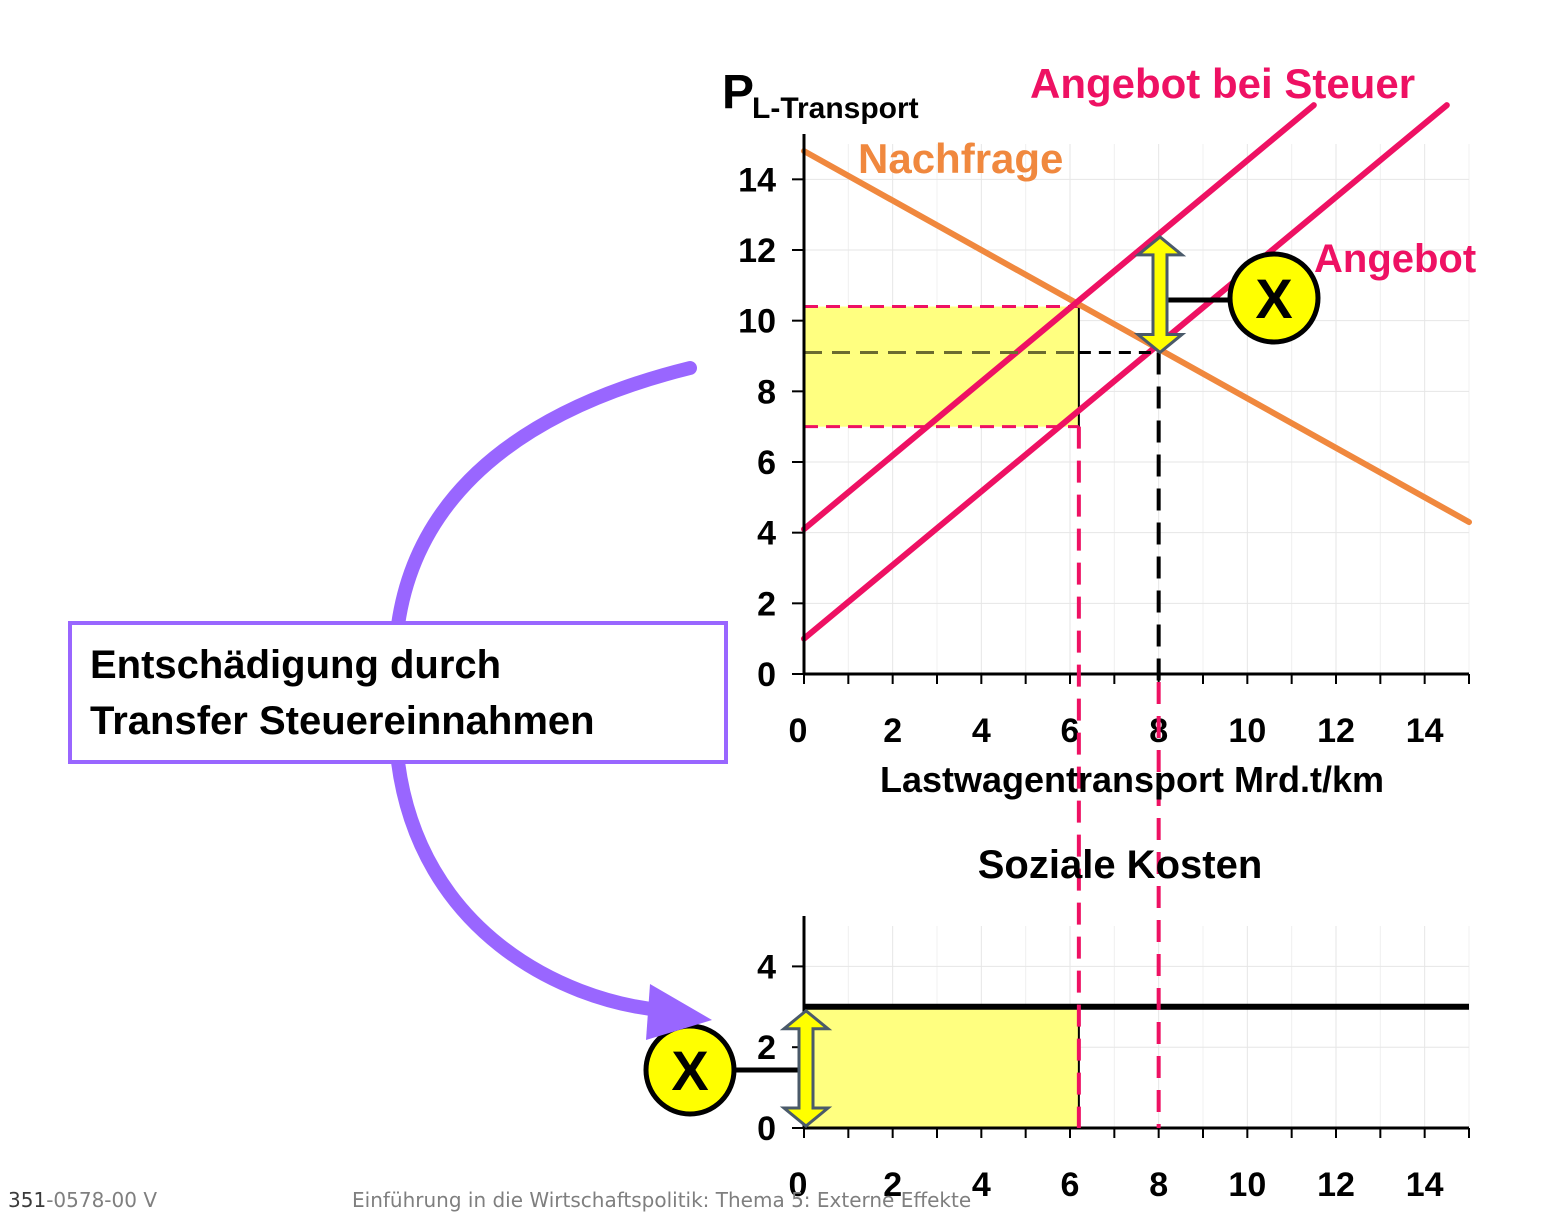 Image resolution: width=1562 pixels, height=1228 pixels. Describe the element at coordinates (766, 463) in the screenshot. I see `y-tick-label: 6` at that location.